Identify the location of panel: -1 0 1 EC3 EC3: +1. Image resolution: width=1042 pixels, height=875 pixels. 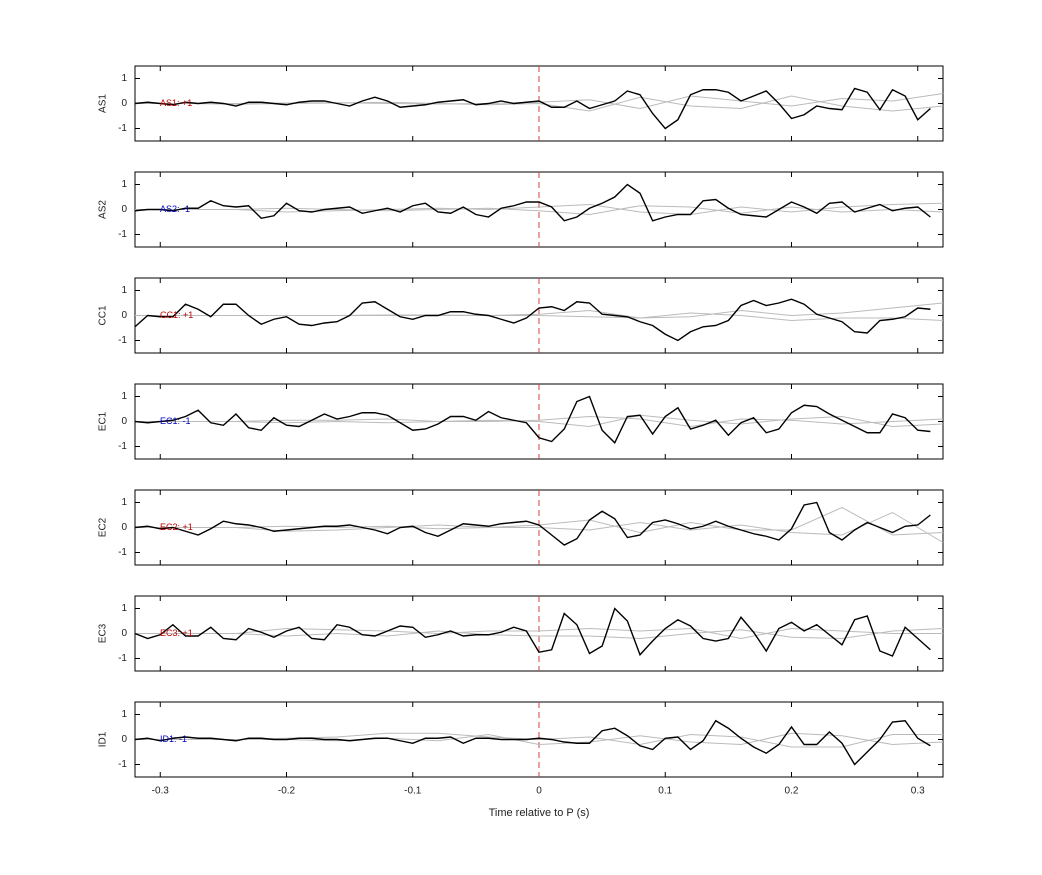
(521, 633).